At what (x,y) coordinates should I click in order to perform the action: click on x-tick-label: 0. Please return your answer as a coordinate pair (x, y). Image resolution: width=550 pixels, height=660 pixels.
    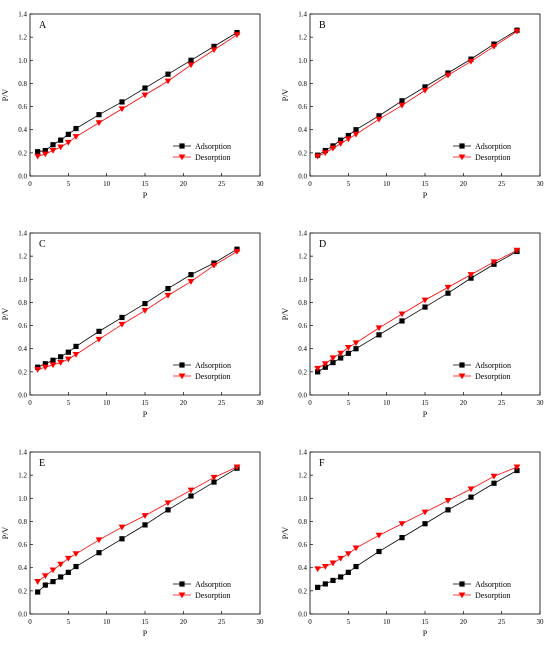
    Looking at the image, I should click on (310, 622).